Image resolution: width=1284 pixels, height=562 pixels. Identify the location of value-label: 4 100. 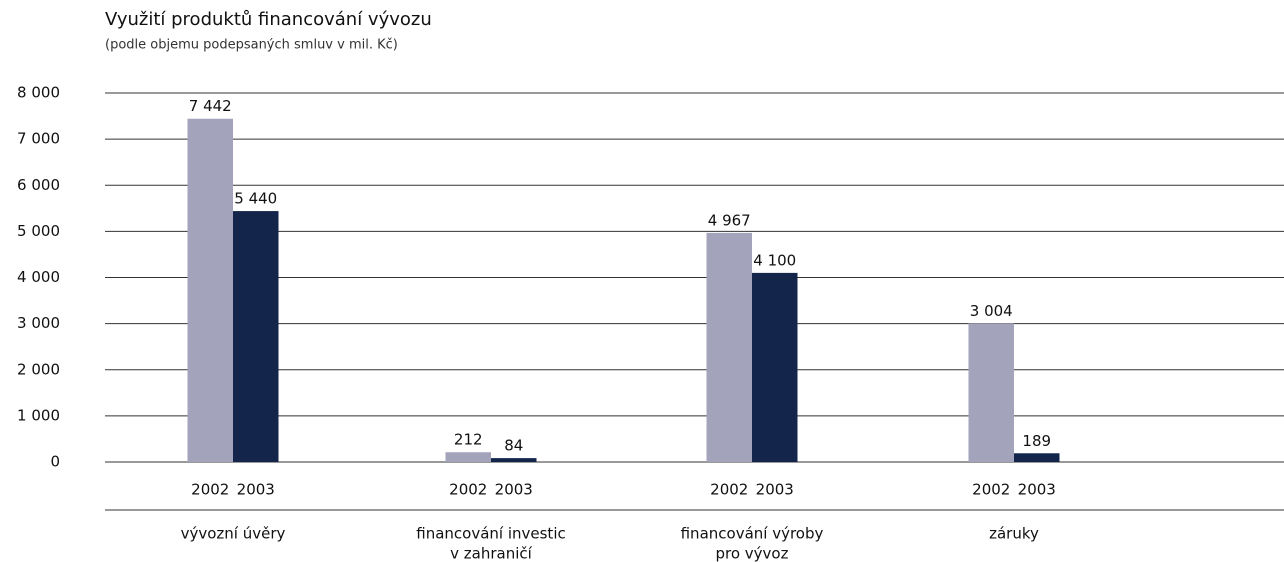
(774, 260).